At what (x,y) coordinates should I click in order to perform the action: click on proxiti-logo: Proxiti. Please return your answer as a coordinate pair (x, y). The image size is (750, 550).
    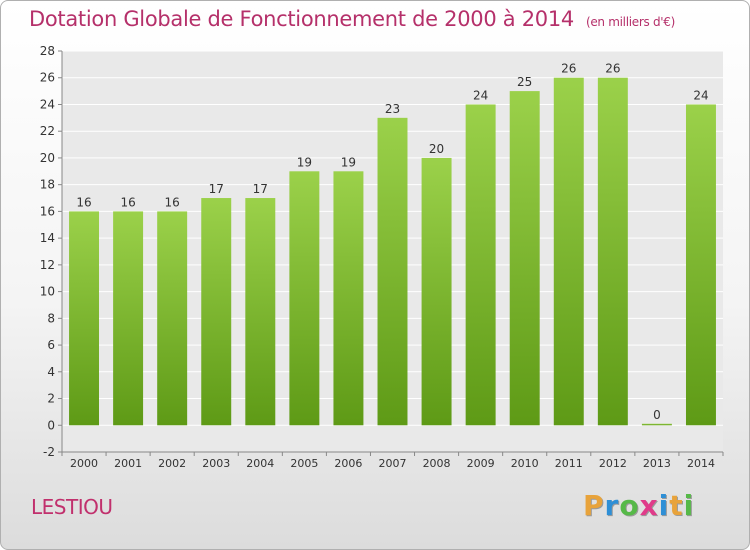
    Looking at the image, I should click on (638, 505).